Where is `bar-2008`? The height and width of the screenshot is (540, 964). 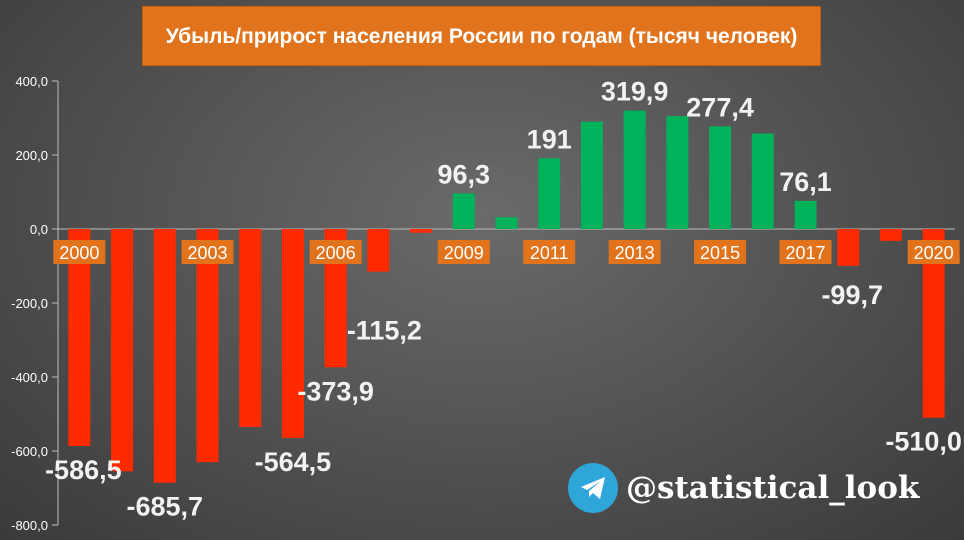
bar-2008 is located at coordinates (421, 231).